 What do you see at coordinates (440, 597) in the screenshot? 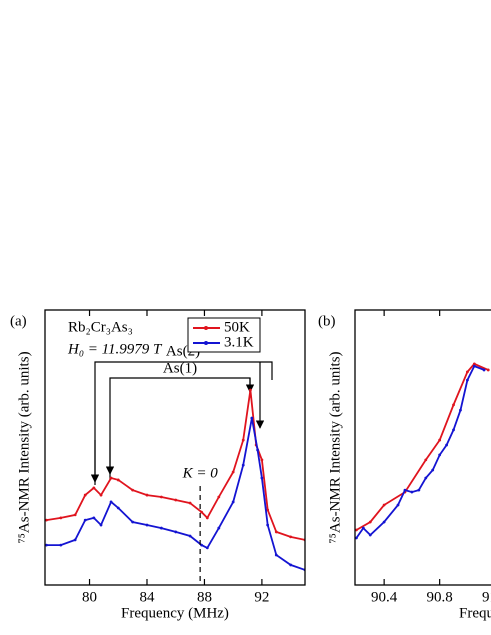
I see `x-tick-label: 90.8` at bounding box center [440, 597].